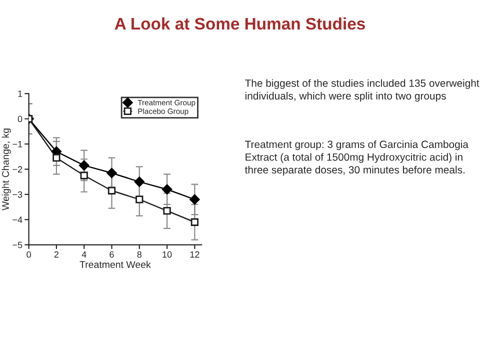  What do you see at coordinates (362, 90) in the screenshot?
I see `text: The biggest of the studies included 135 overweight individuals, which were split into two groups` at bounding box center [362, 90].